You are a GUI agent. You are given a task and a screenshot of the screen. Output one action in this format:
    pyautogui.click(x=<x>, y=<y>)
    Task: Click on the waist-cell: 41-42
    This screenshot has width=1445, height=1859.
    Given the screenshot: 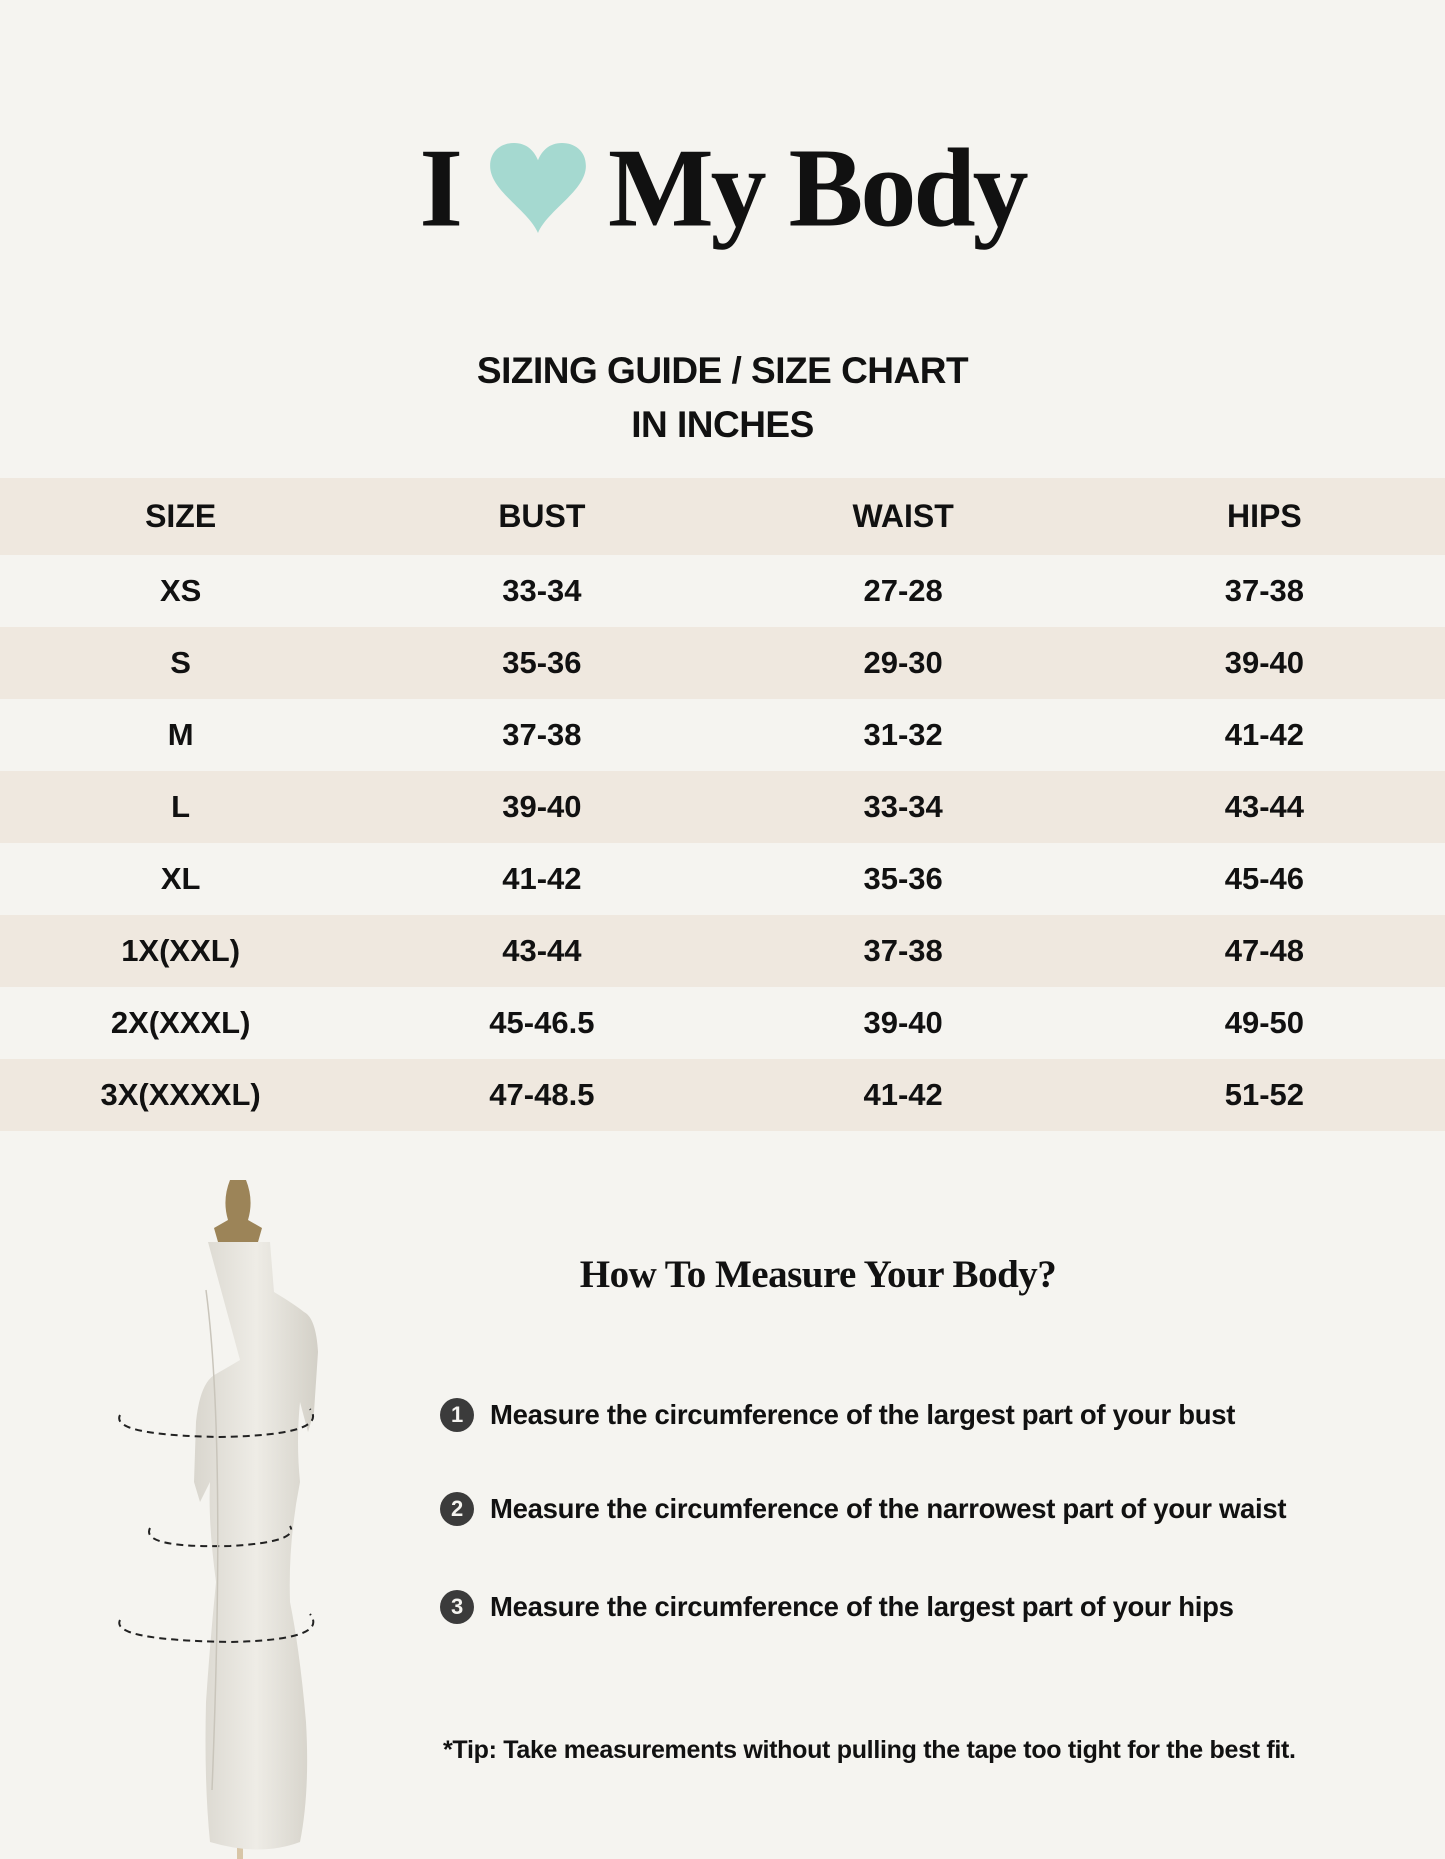 What is the action you would take?
    pyautogui.click(x=903, y=1094)
    